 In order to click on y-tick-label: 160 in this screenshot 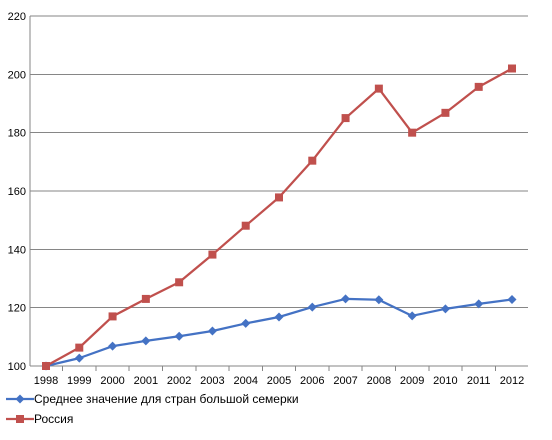, I will do `click(17, 192)`.